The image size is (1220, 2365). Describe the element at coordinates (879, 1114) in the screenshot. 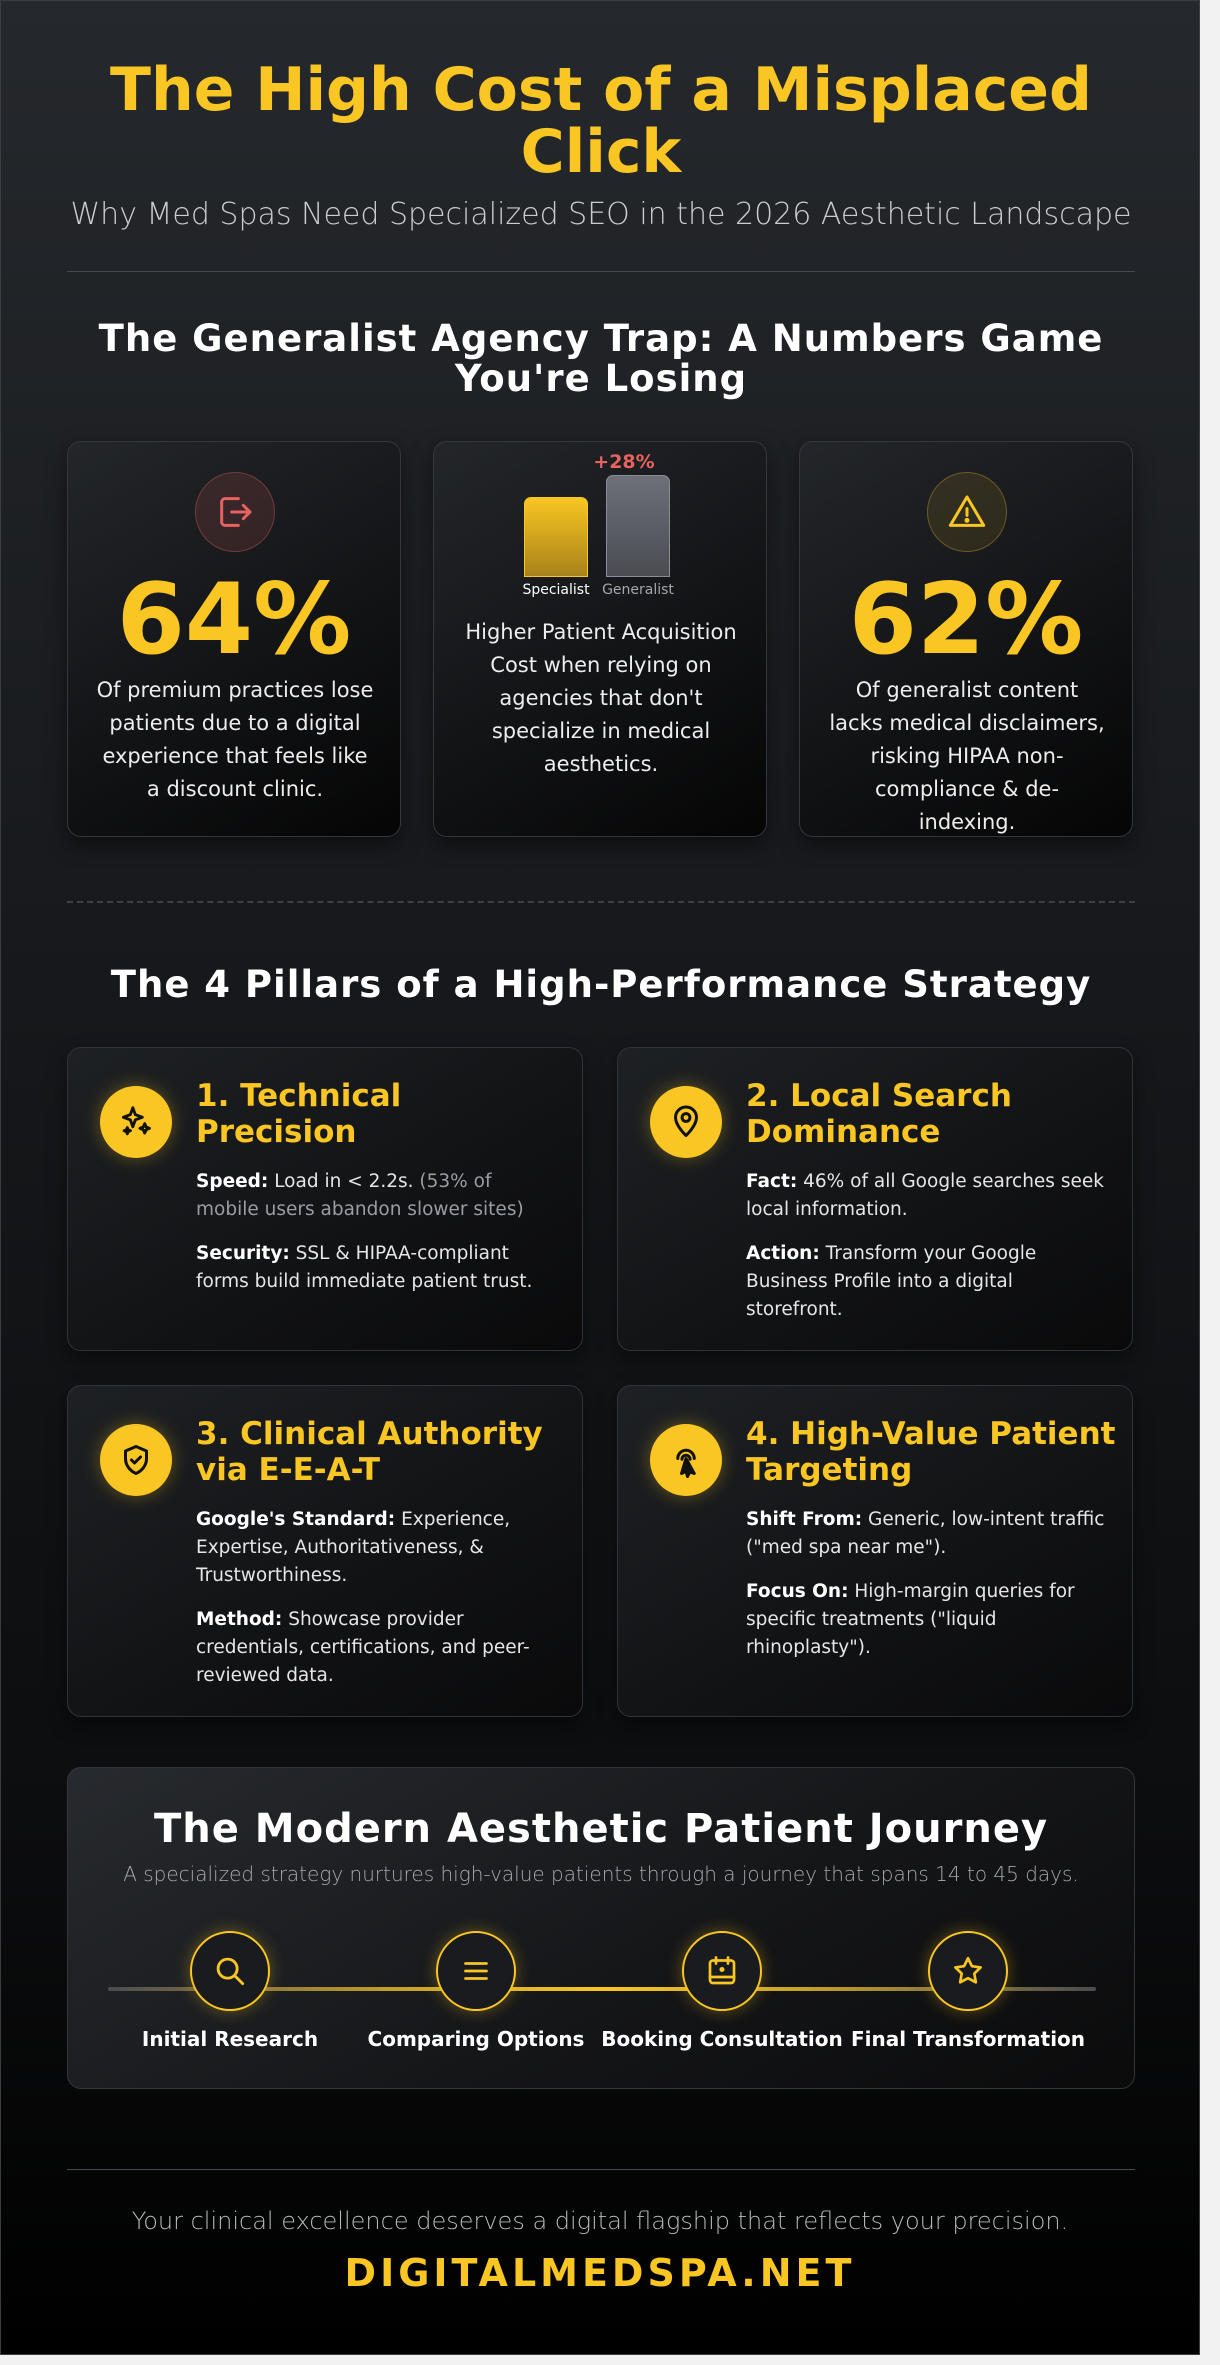

I see `pillar-title: 2. Local Search Dominance` at that location.